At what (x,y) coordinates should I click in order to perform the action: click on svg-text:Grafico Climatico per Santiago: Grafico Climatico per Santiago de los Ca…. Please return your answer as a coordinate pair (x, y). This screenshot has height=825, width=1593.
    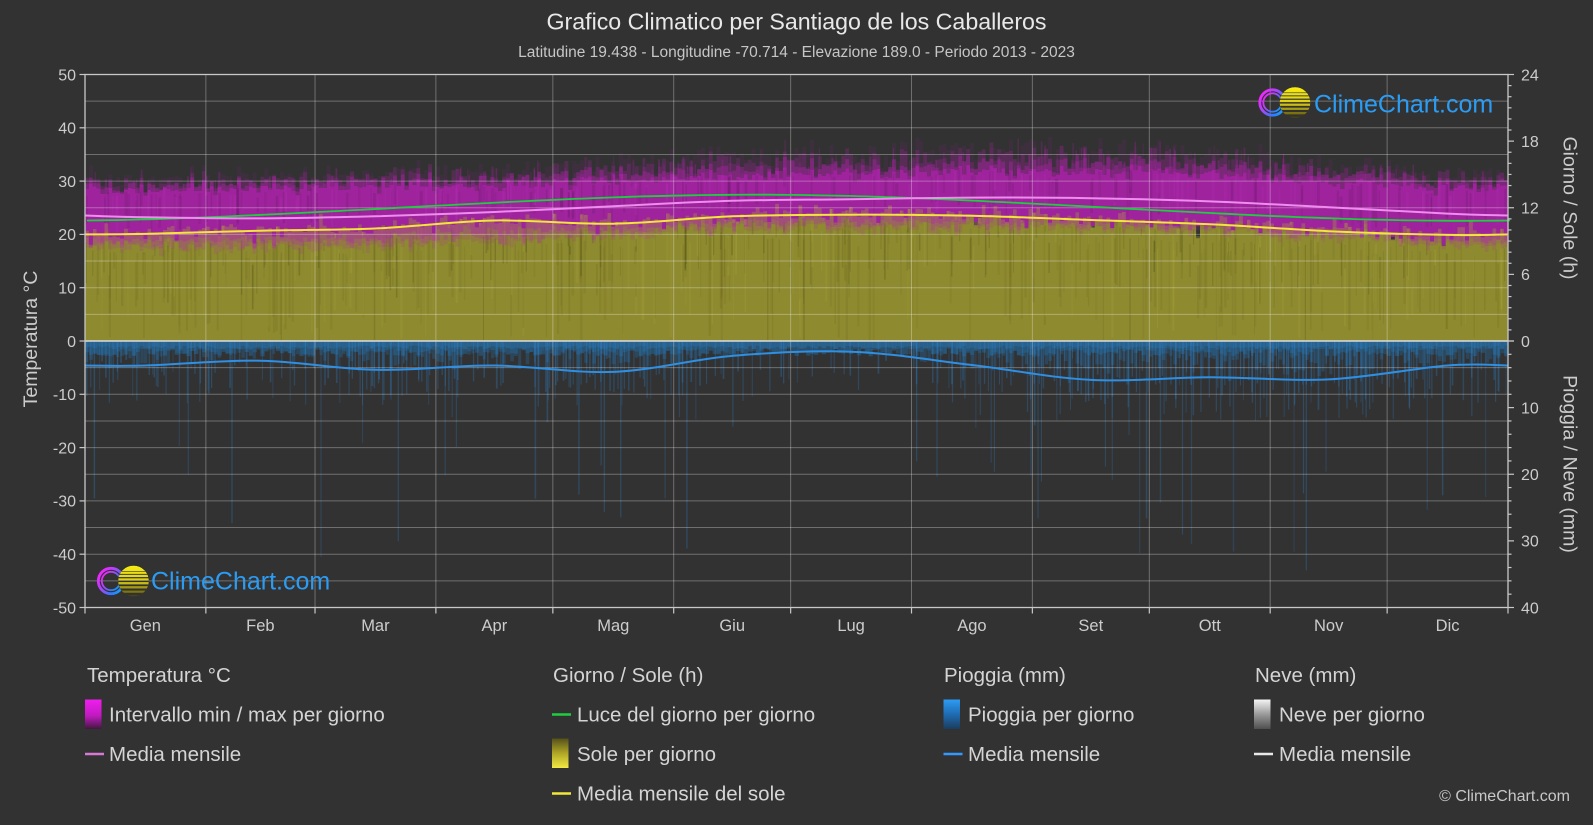
    Looking at the image, I should click on (796, 22).